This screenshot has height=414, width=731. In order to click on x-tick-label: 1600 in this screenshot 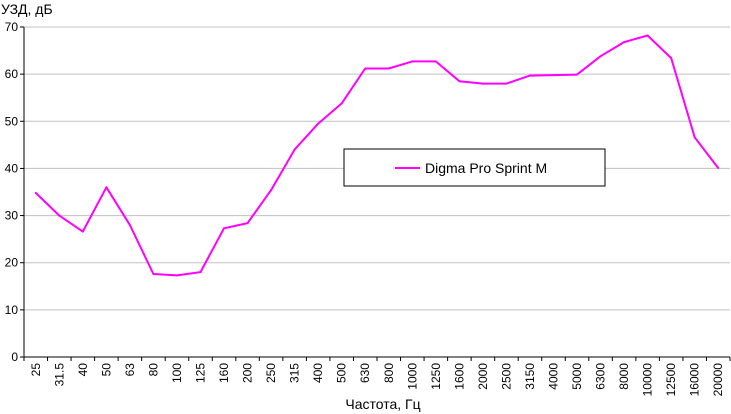, I will do `click(459, 376)`.